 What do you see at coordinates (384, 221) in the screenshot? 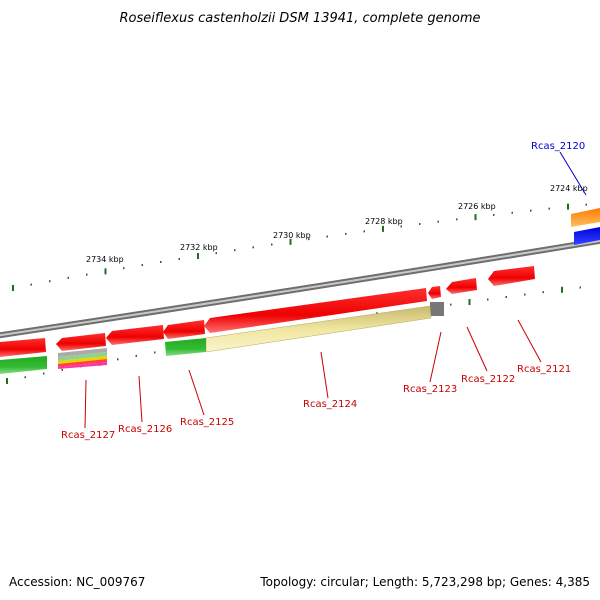
I see `scale-label-2728: 2728 kbp` at bounding box center [384, 221].